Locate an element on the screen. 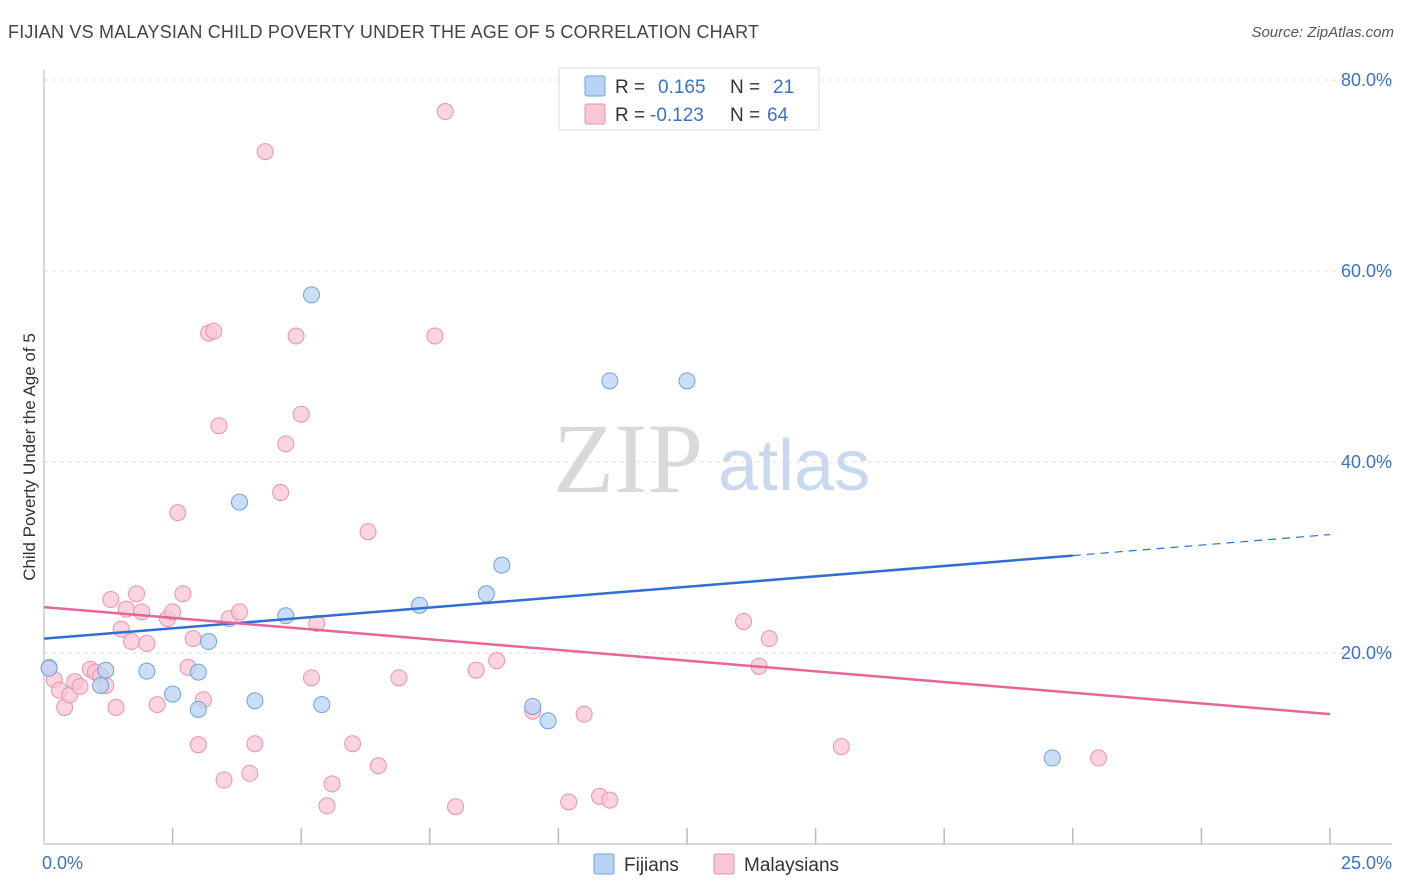 This screenshot has height=892, width=1406. bottom-legend-swatch-fijian is located at coordinates (604, 864).